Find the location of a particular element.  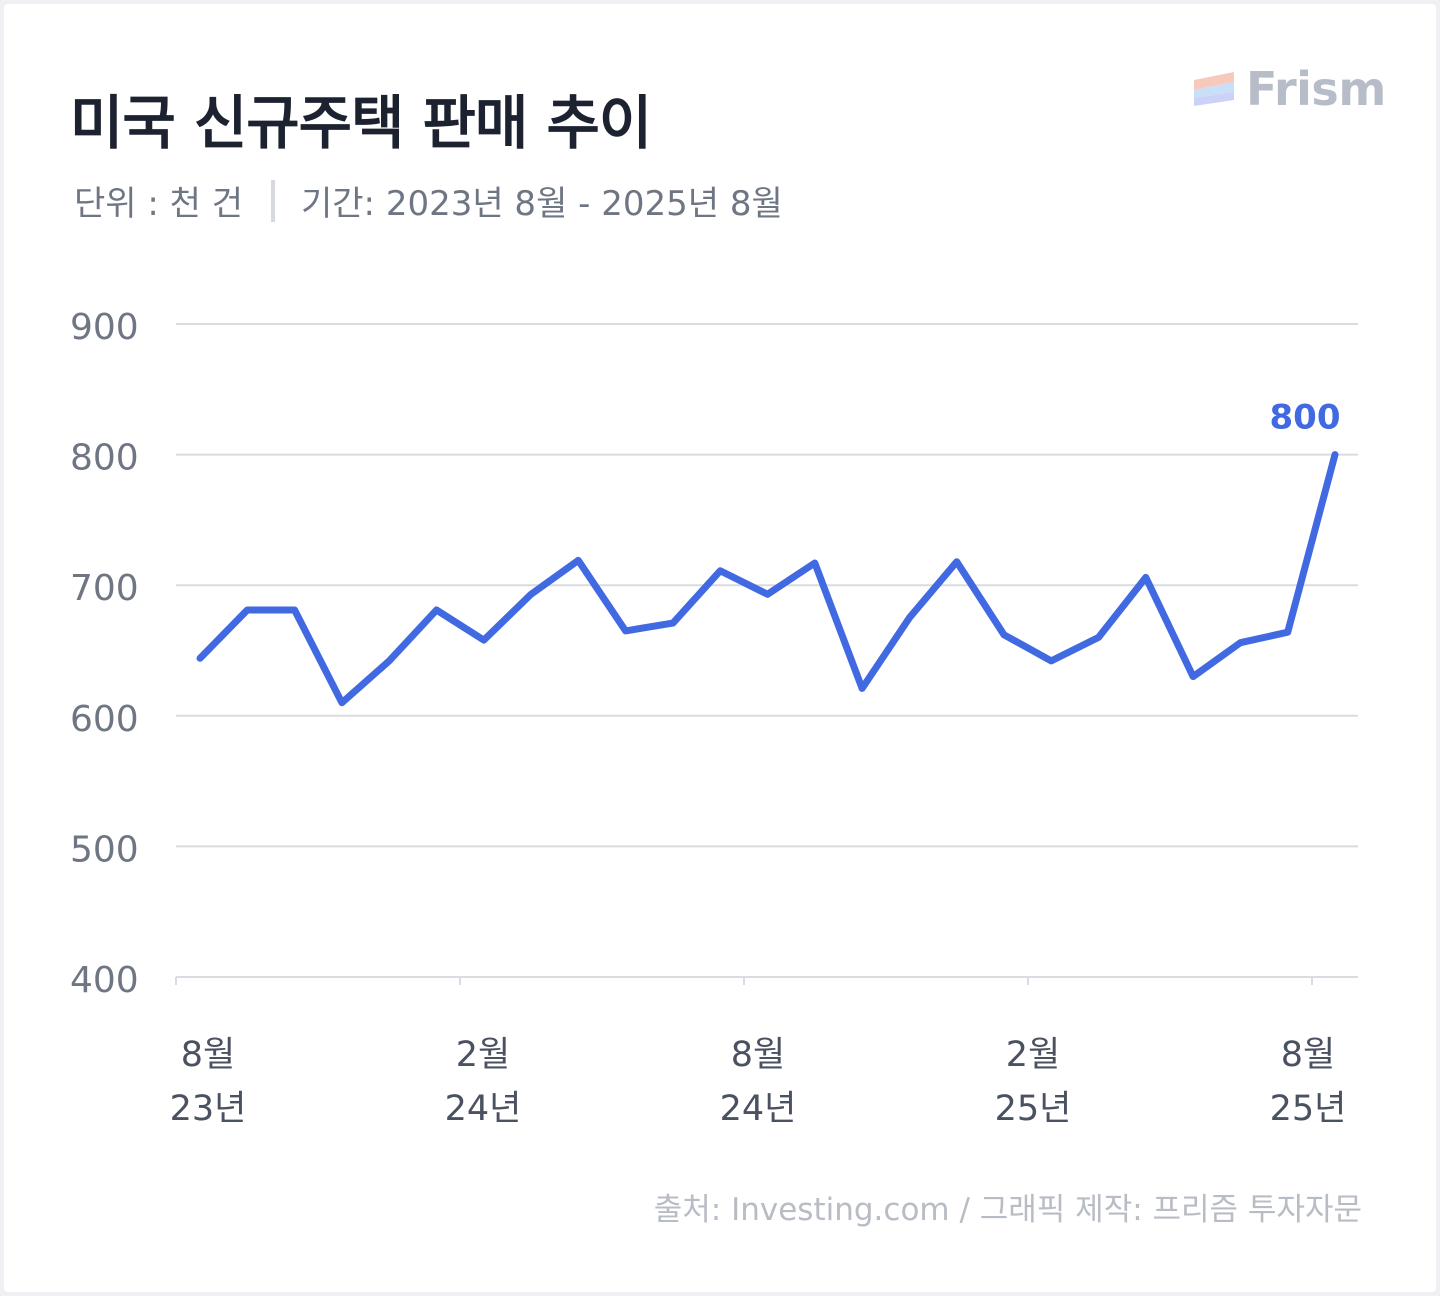

y-tick-label: 600 is located at coordinates (104, 719).